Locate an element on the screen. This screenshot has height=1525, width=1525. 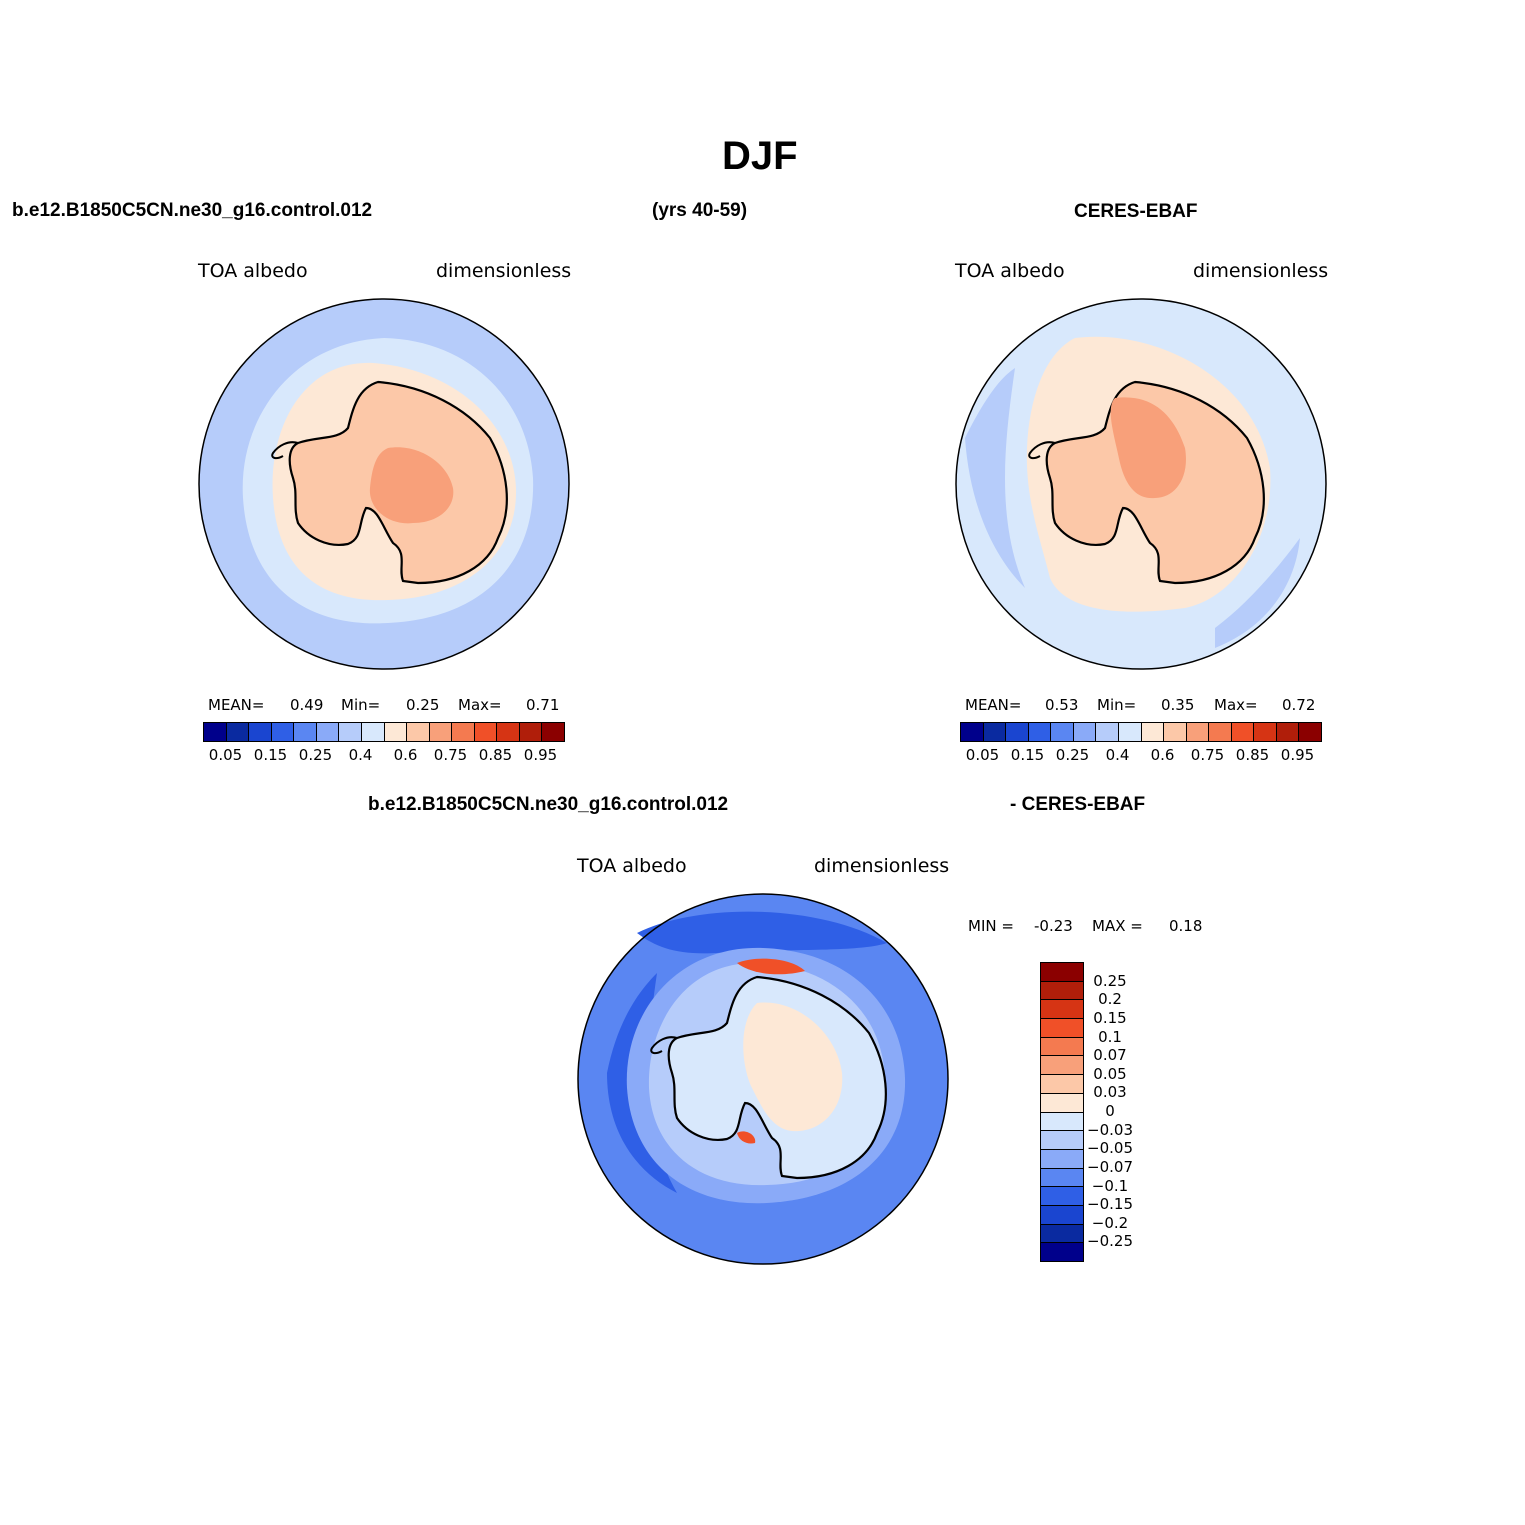
colorbar-tick-label: −0.1 is located at coordinates (1110, 1185).